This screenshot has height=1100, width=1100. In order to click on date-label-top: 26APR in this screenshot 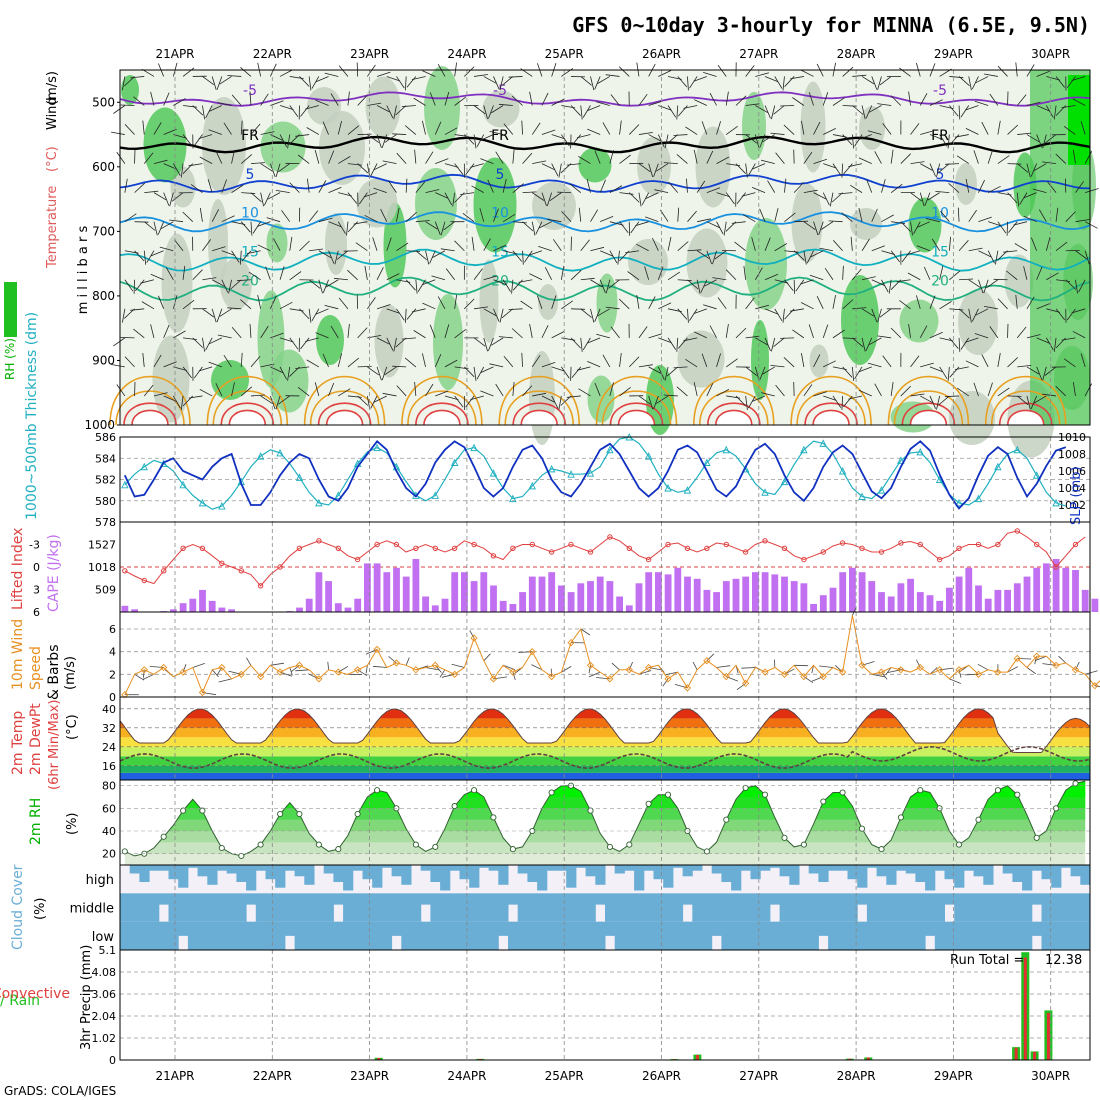, I will do `click(661, 54)`.